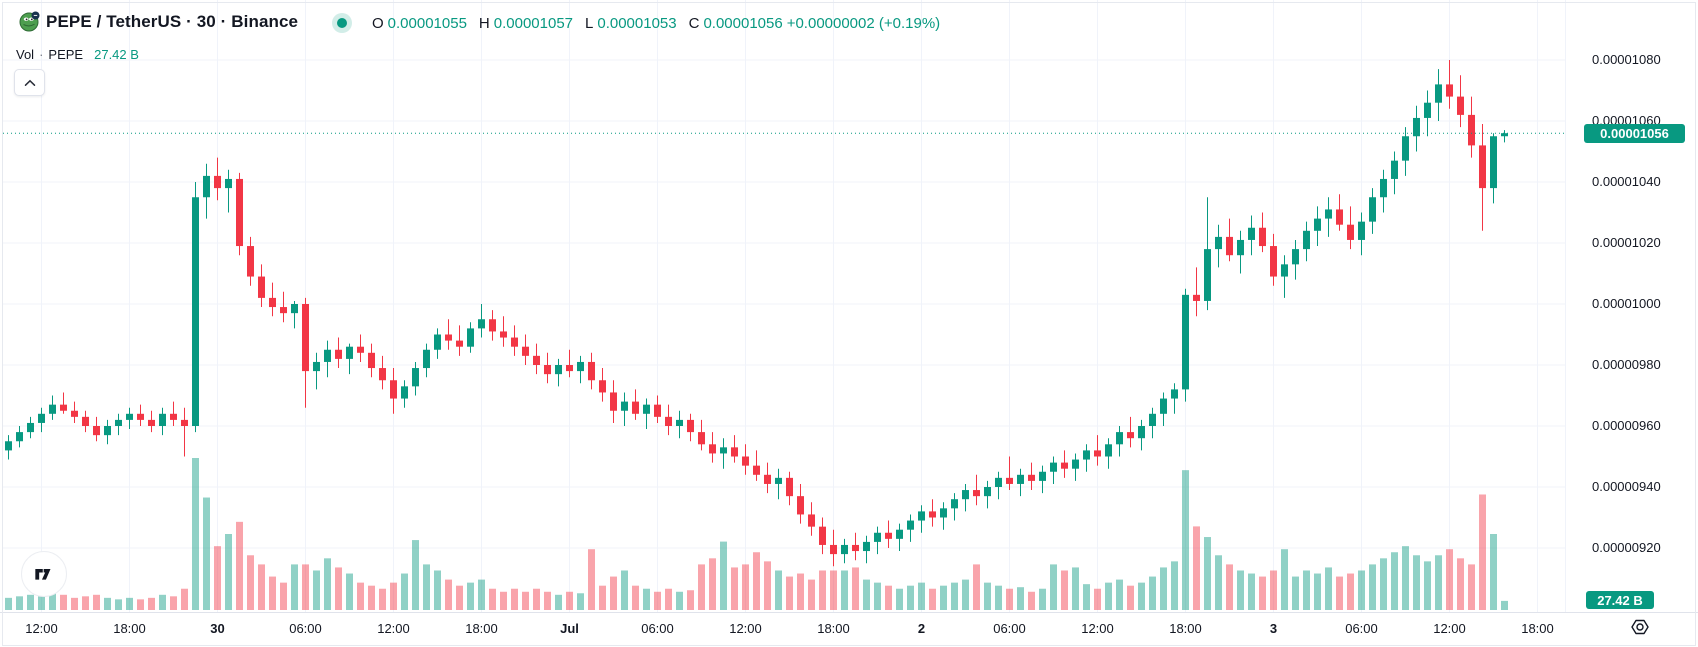  Describe the element at coordinates (589, 23) in the screenshot. I see `low-label: L` at that location.